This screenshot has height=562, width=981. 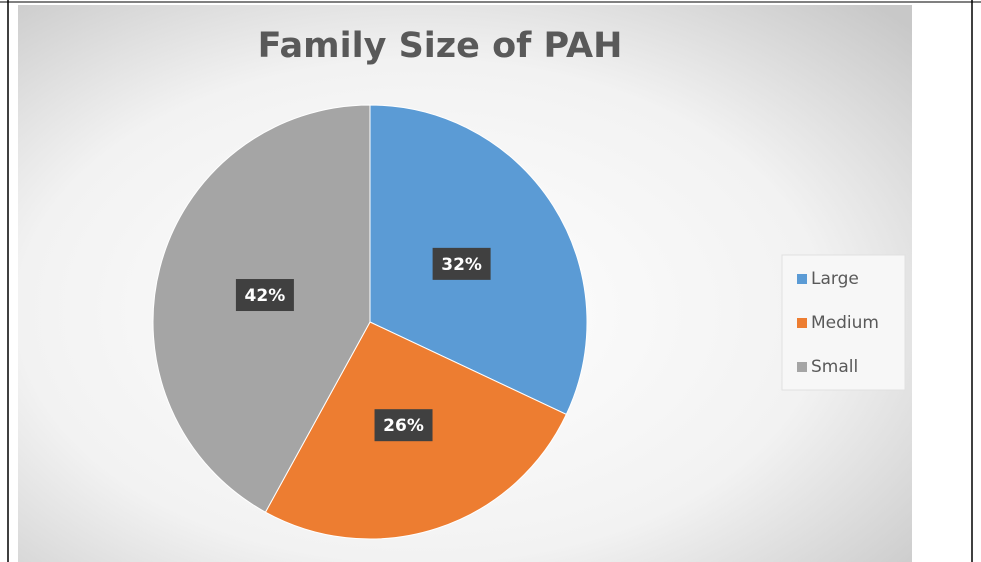 I want to click on data-label: 42%, so click(x=265, y=296).